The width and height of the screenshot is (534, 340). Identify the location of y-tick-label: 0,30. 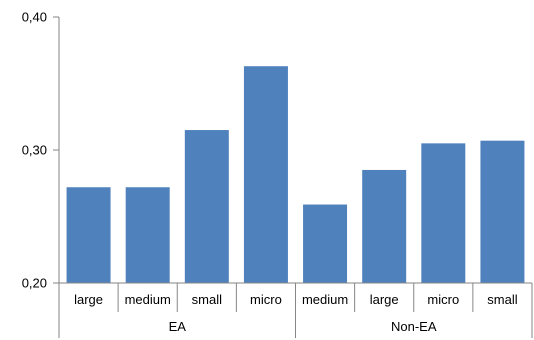
(34, 150).